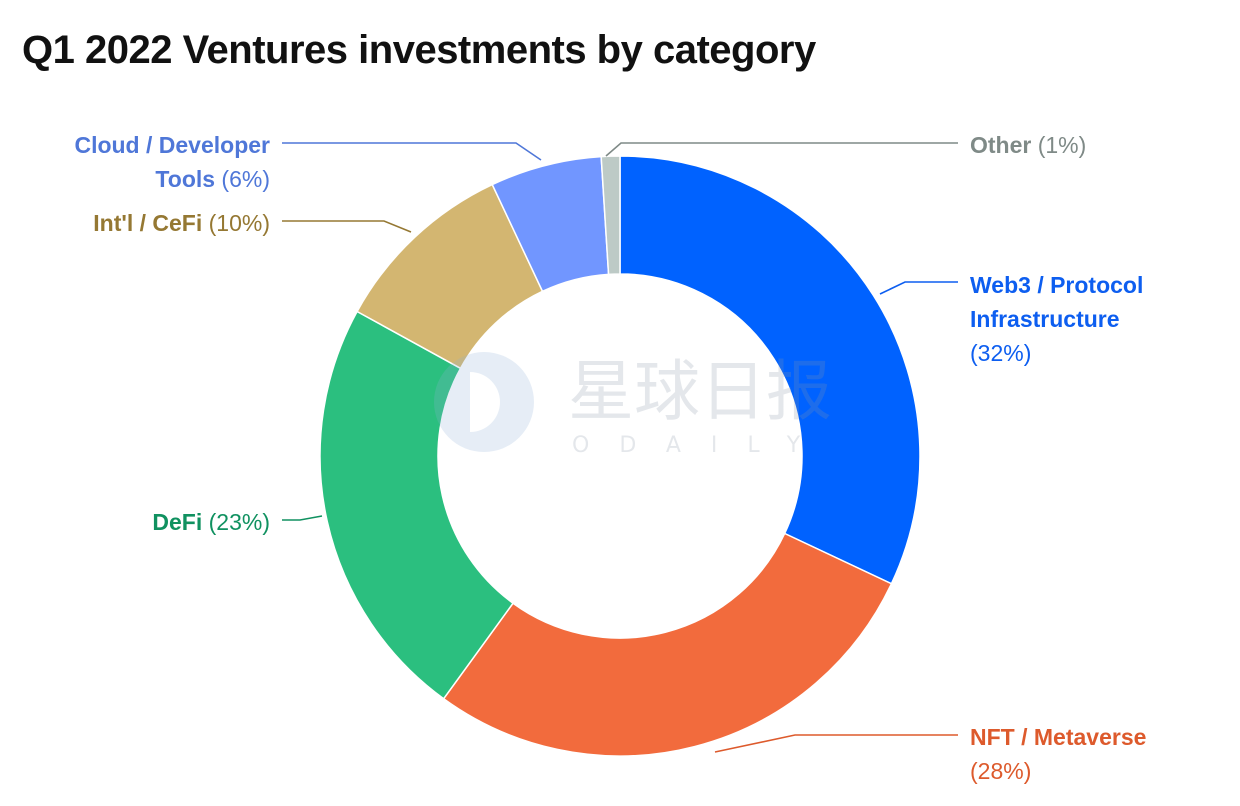 This screenshot has width=1240, height=806. I want to click on slice-name: Infrastructure, so click(1045, 319).